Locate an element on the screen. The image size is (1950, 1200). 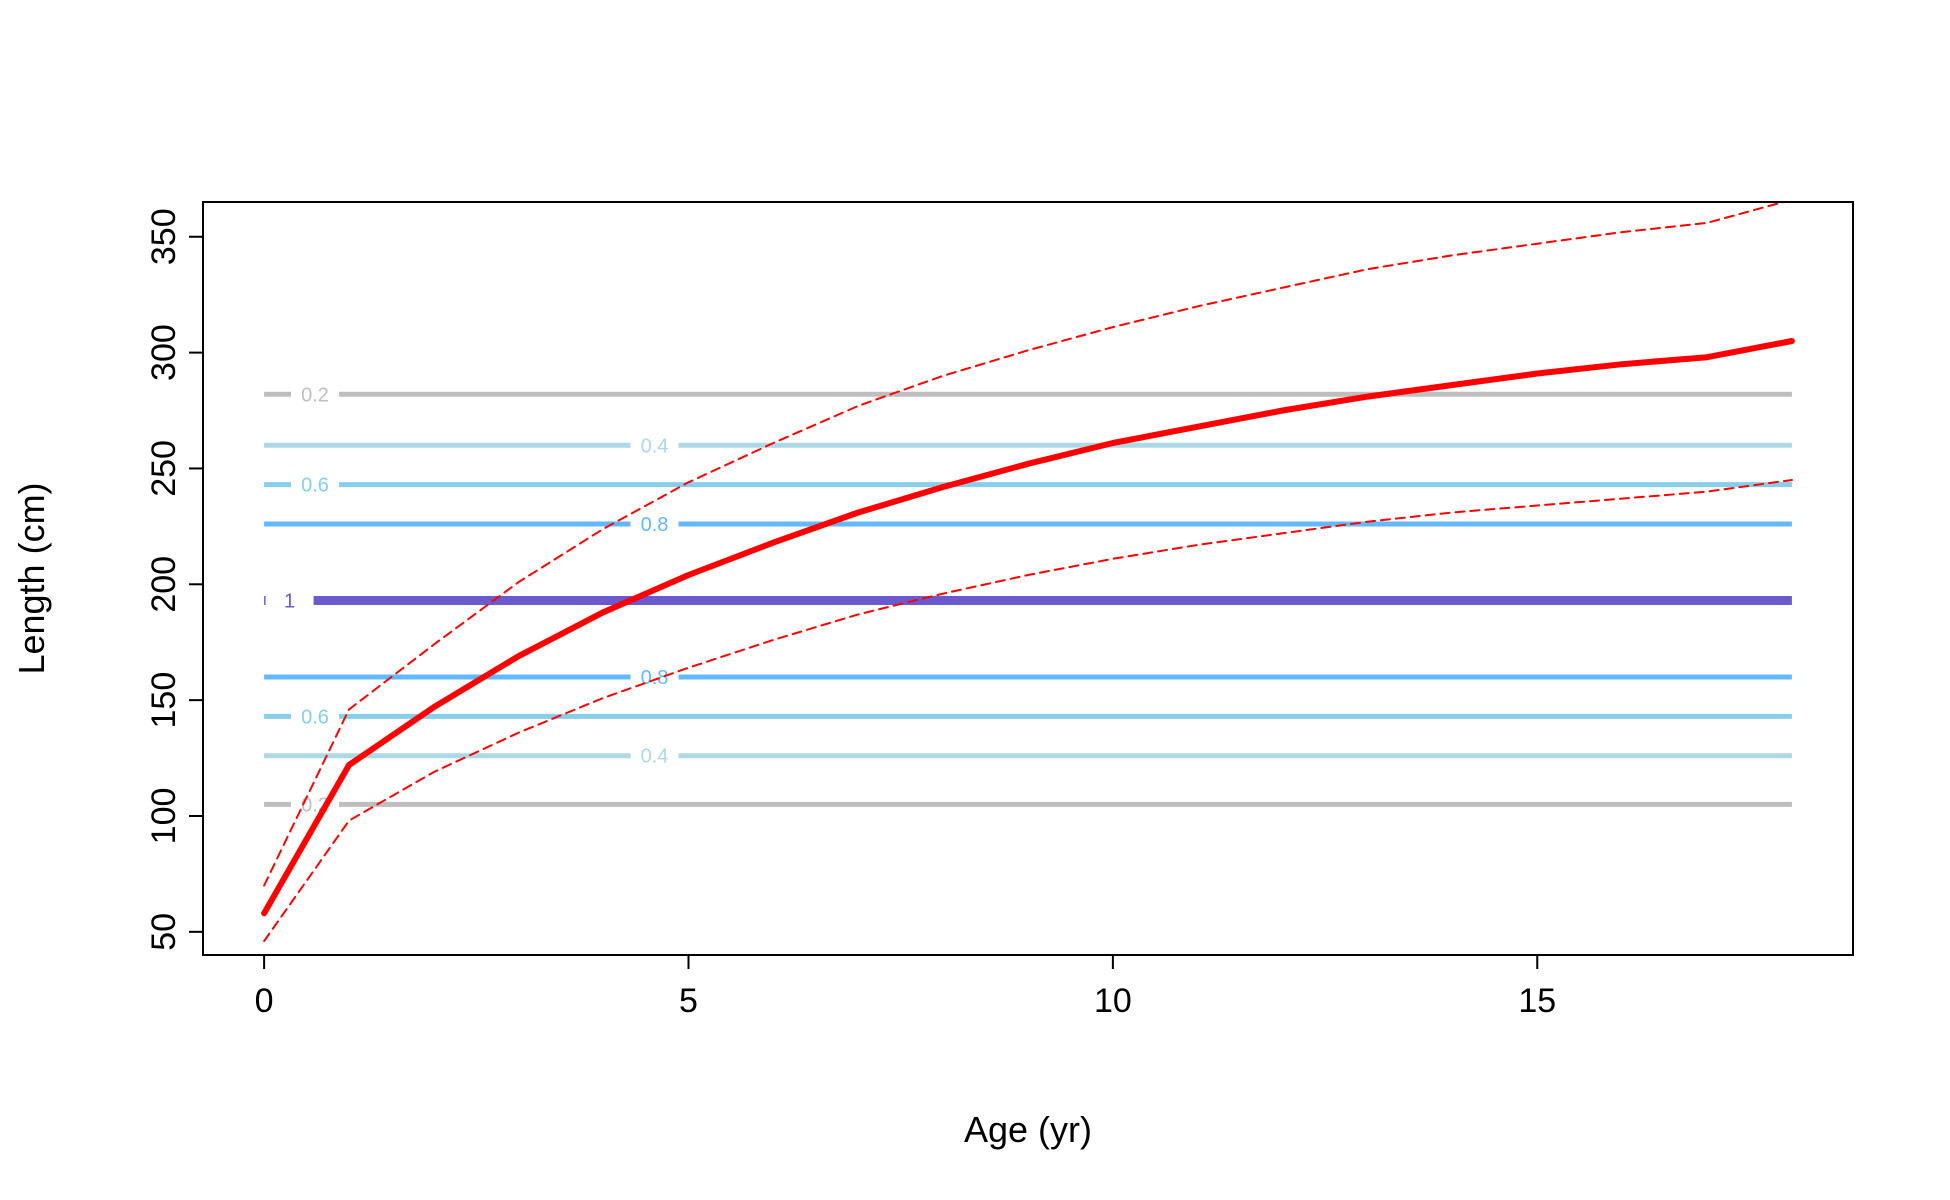
y-tick-label: 300 is located at coordinates (164, 352).